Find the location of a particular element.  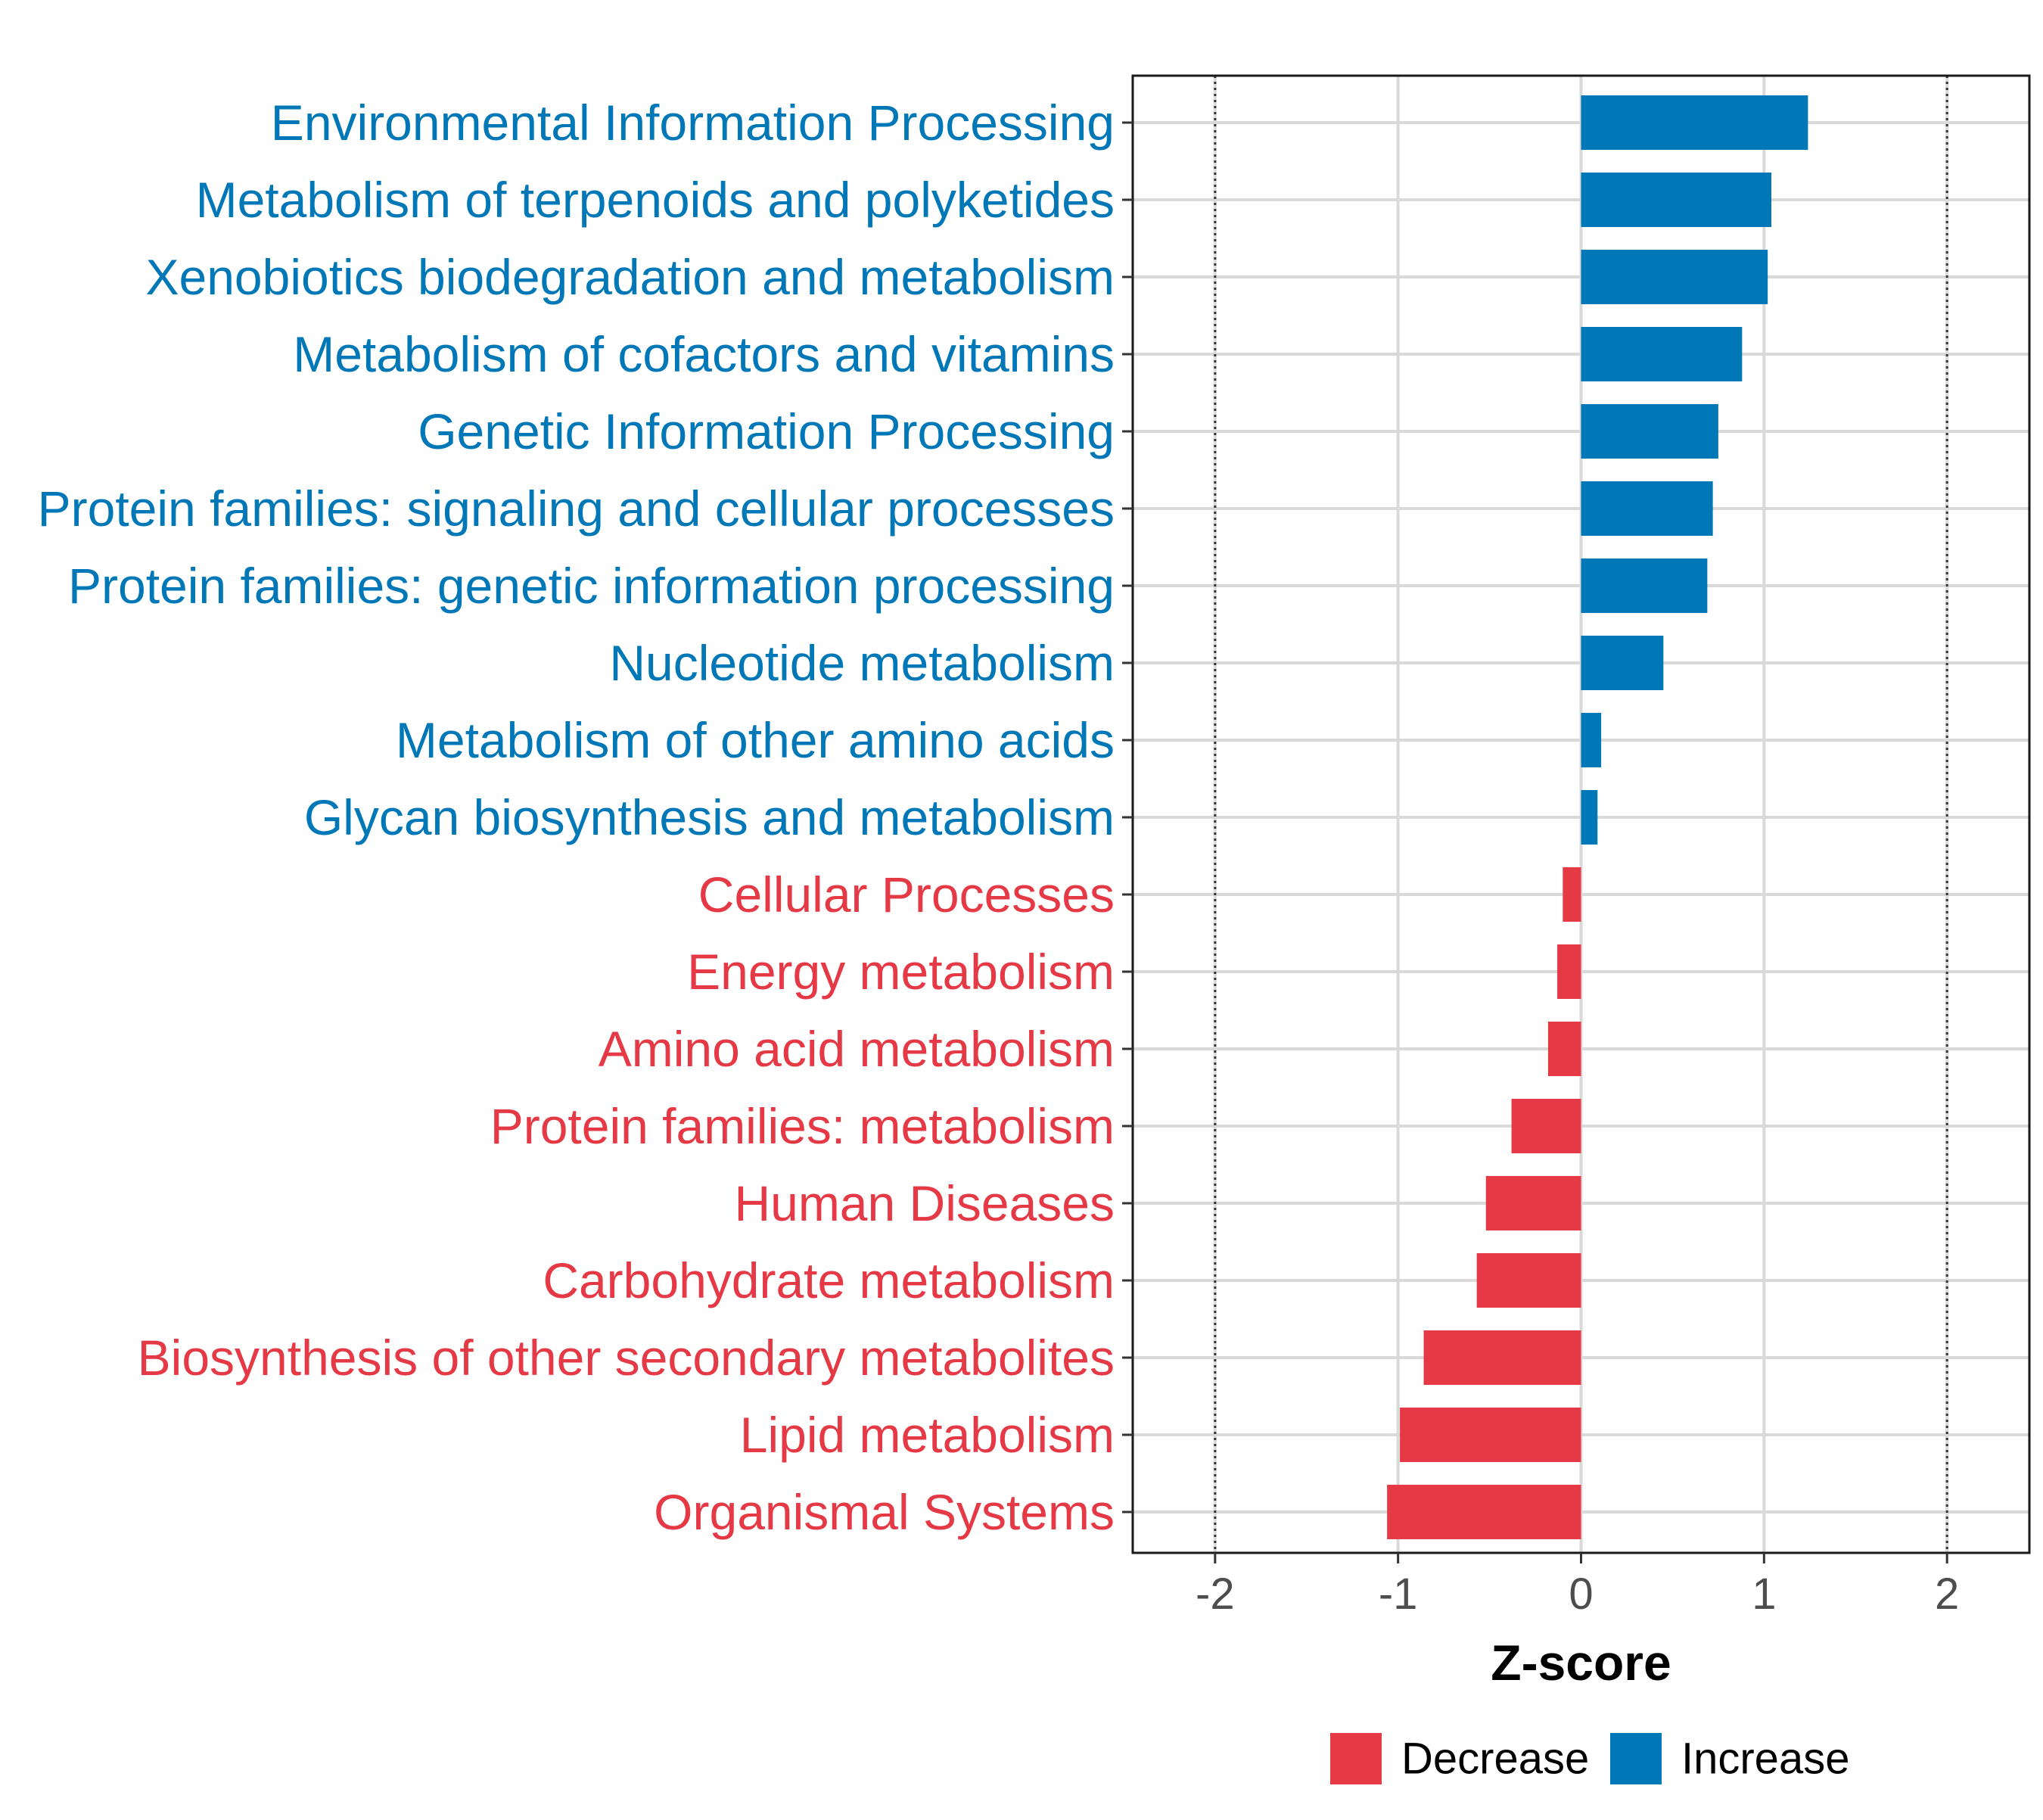

x-tick-label: 0 is located at coordinates (1581, 1594).